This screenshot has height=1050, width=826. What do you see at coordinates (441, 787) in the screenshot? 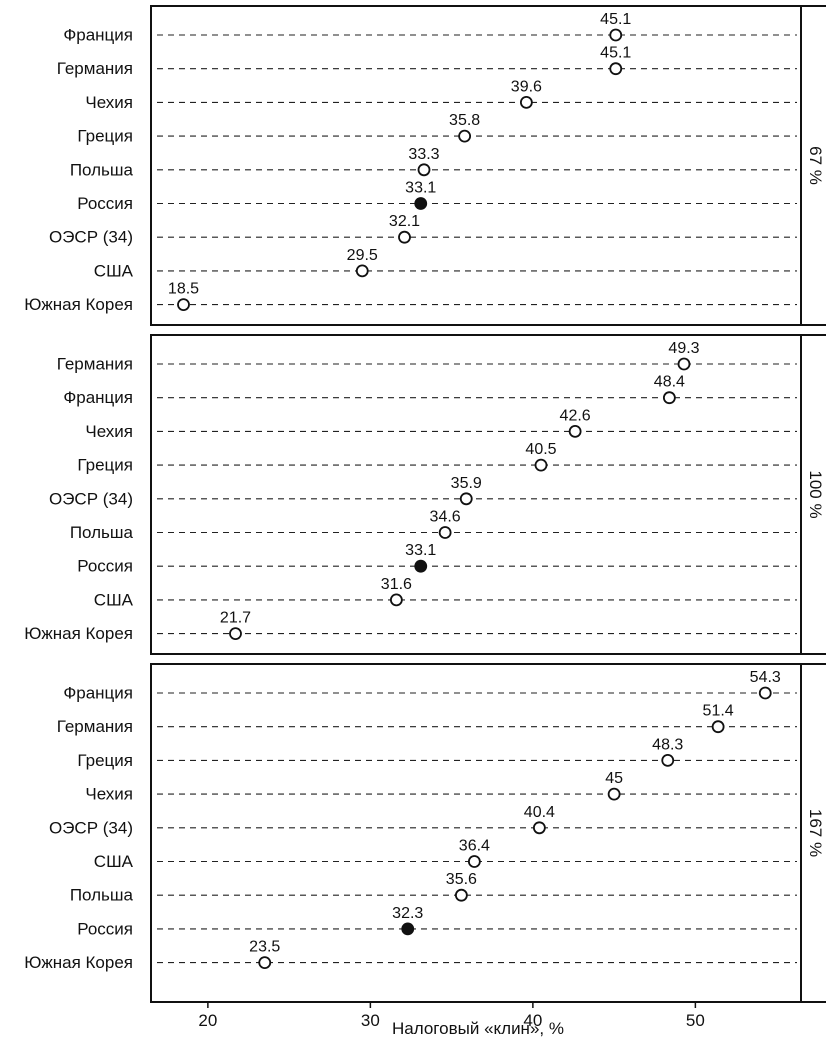
I see `table-row: Чехия 45` at bounding box center [441, 787].